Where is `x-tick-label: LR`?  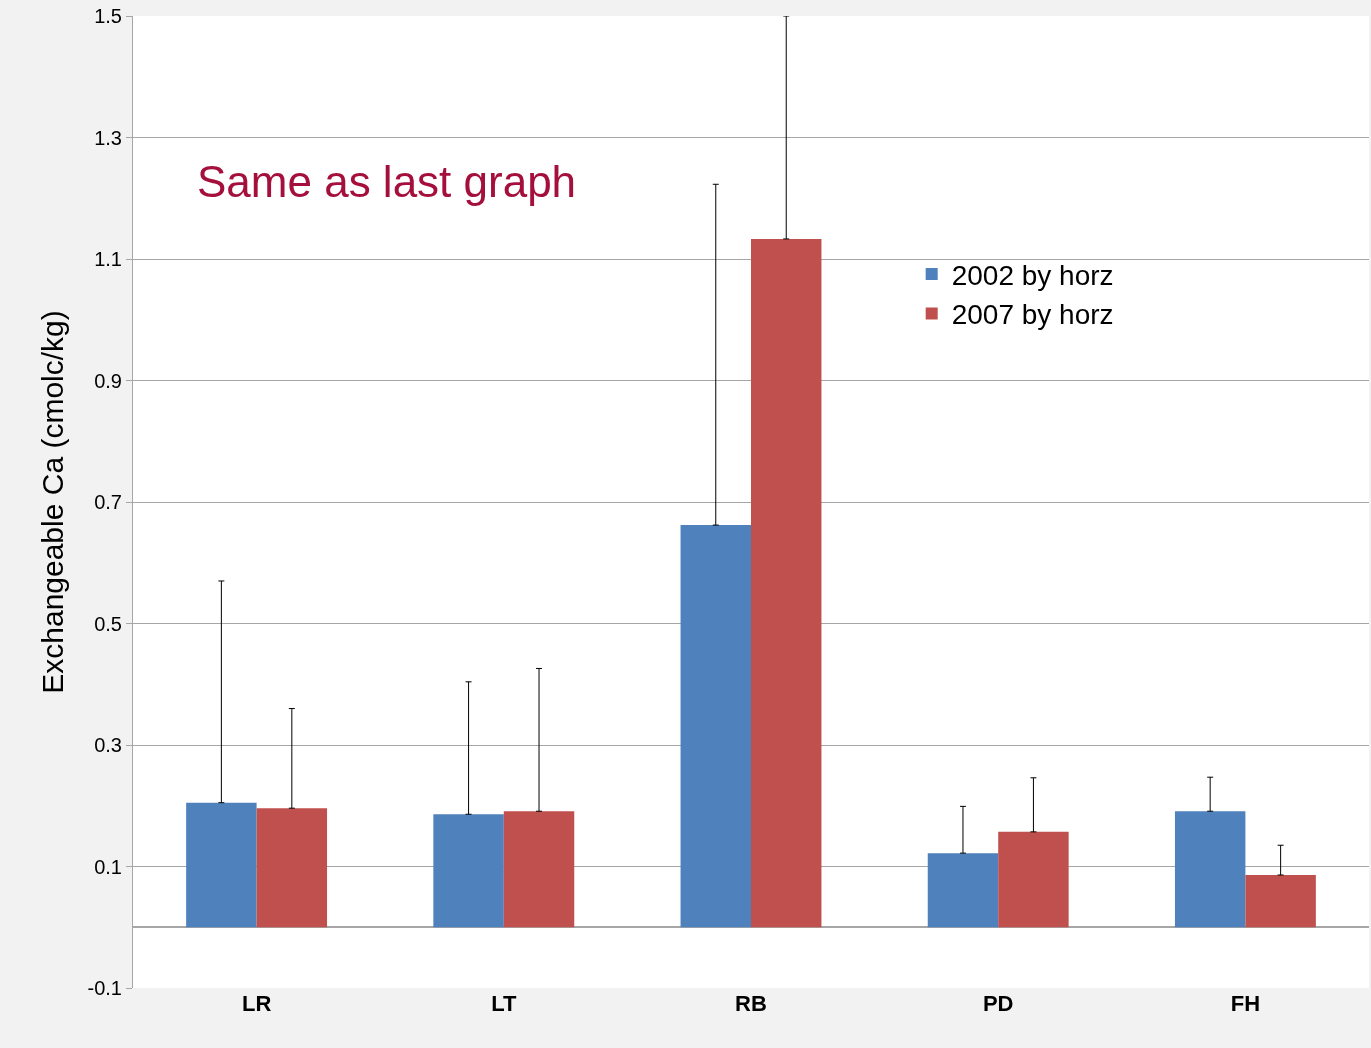
x-tick-label: LR is located at coordinates (256, 1003).